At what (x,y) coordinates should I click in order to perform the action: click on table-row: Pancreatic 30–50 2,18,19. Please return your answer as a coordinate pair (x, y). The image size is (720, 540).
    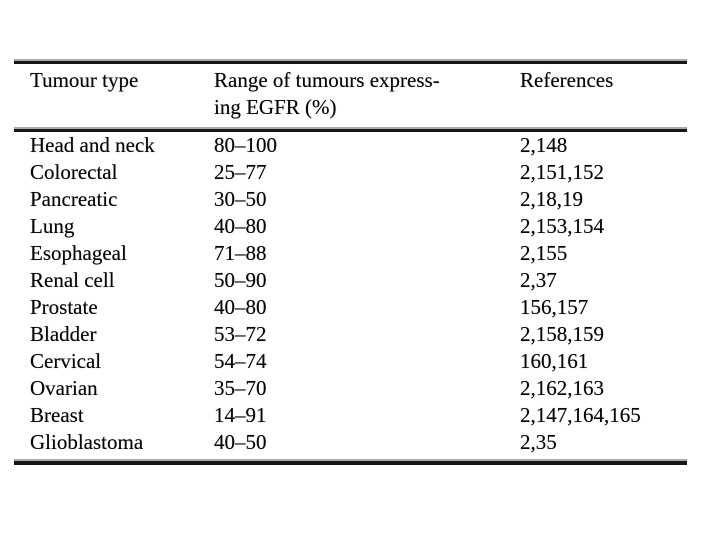
    Looking at the image, I should click on (350, 199).